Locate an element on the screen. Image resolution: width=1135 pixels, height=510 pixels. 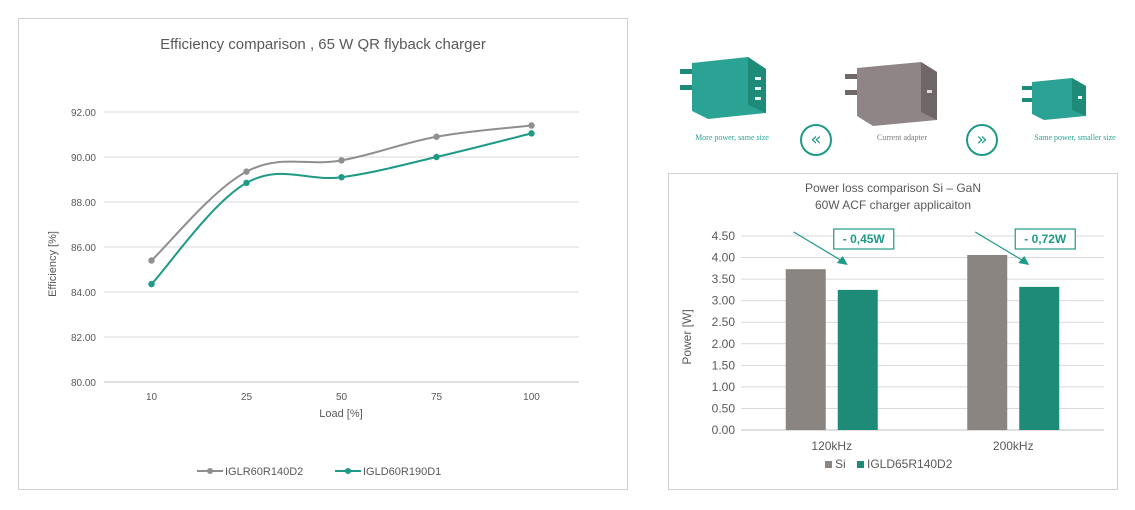
legend-label: IGLR60R140D2 is located at coordinates (264, 472).